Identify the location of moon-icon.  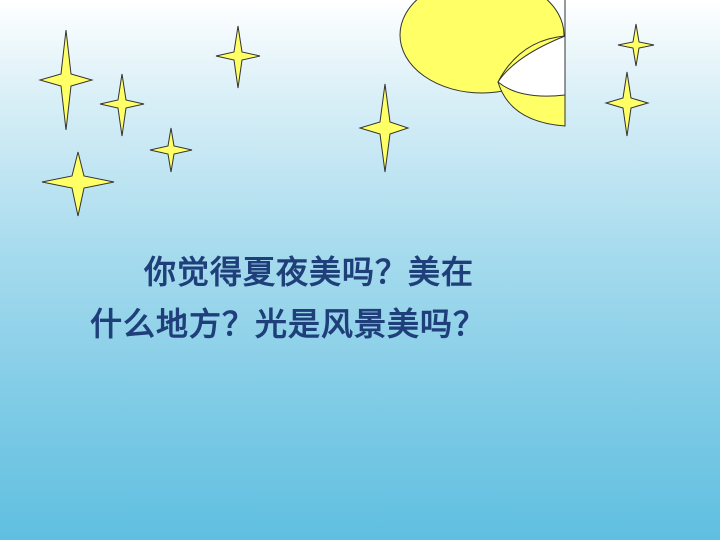
(482, 63).